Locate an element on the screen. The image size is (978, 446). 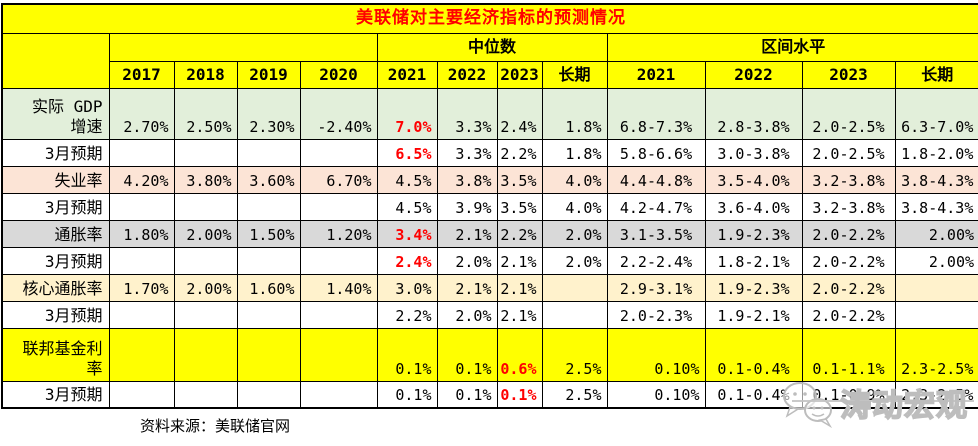
group-header-row: 中位数 区间水平 is located at coordinates (489, 60).